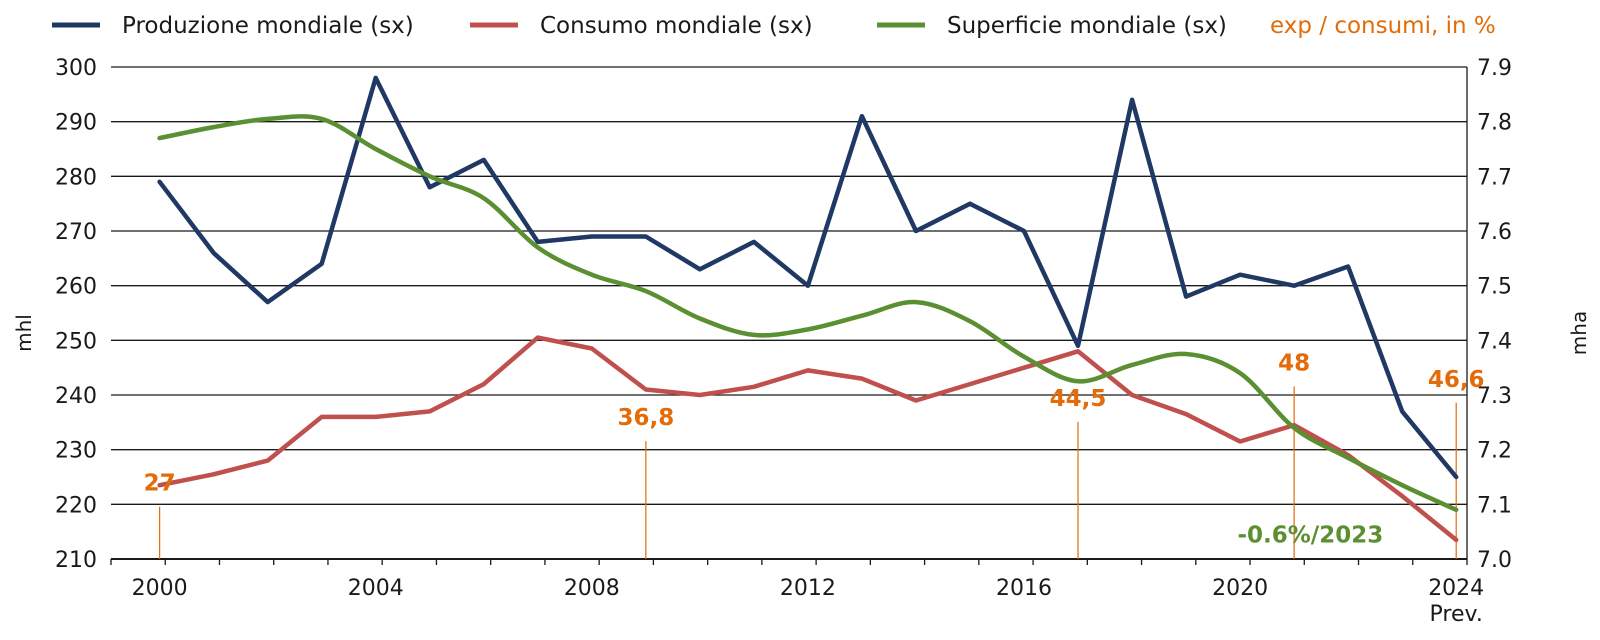 This screenshot has height=640, width=1600. Describe the element at coordinates (645, 418) in the screenshot. I see `export-ratio-label: 36,8` at that location.